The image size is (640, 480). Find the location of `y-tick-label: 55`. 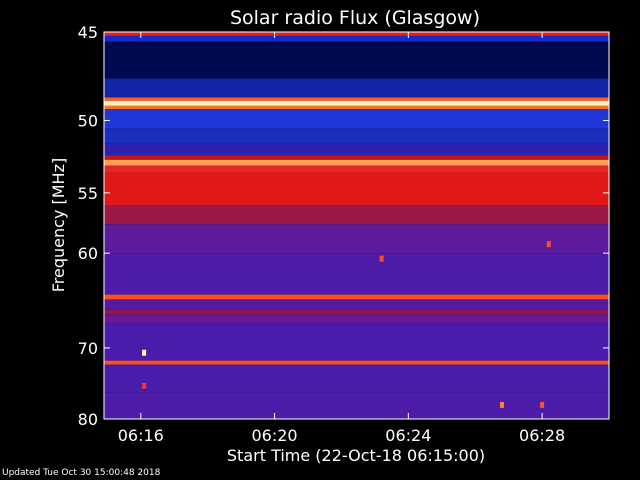

y-tick-label: 55 is located at coordinates (88, 193).